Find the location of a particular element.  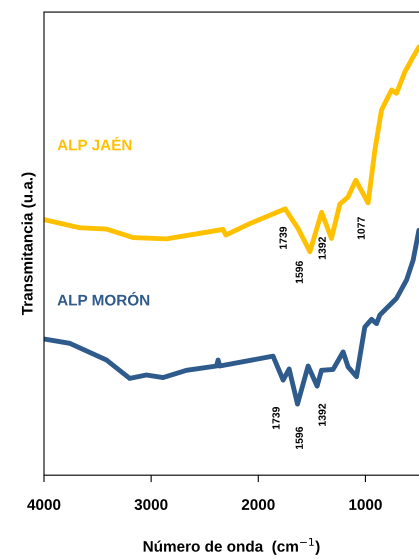

x-tick-label: 3000 is located at coordinates (151, 504).